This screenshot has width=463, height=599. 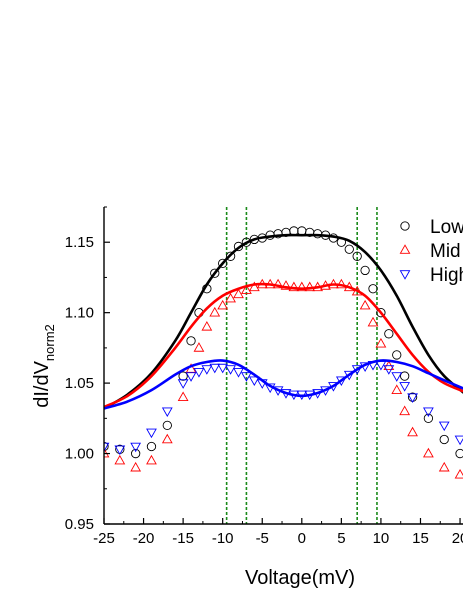 I want to click on x-tick-label: -10, so click(x=223, y=538).